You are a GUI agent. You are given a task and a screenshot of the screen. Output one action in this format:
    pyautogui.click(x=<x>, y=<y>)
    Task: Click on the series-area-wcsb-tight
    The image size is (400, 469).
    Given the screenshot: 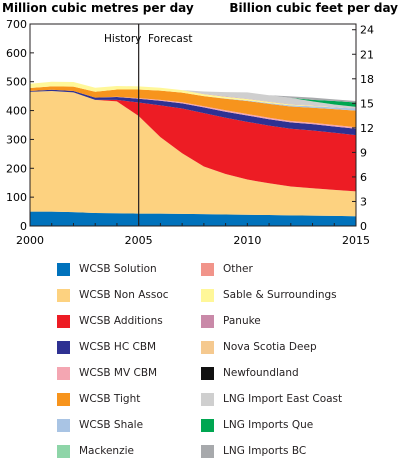 What is the action you would take?
    pyautogui.click(x=193, y=107)
    